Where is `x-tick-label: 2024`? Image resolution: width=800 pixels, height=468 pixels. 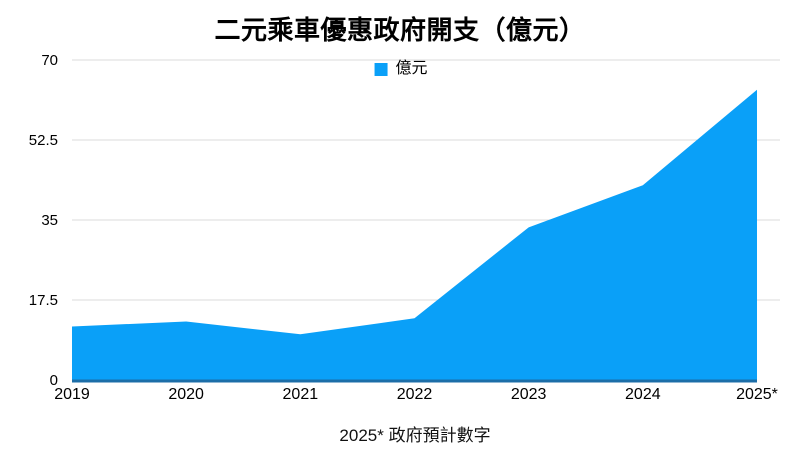
x-tick-label: 2024 is located at coordinates (643, 394).